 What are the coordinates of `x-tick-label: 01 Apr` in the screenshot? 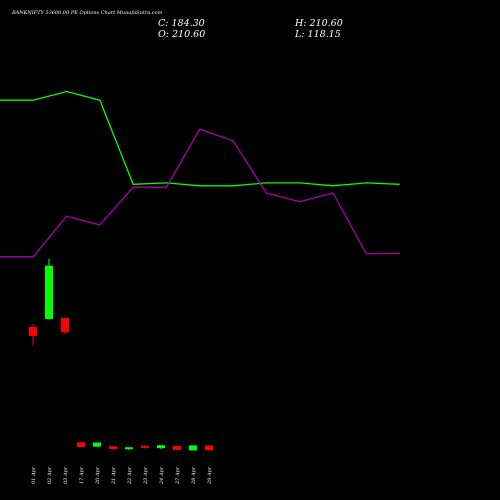 It's located at (34, 475).